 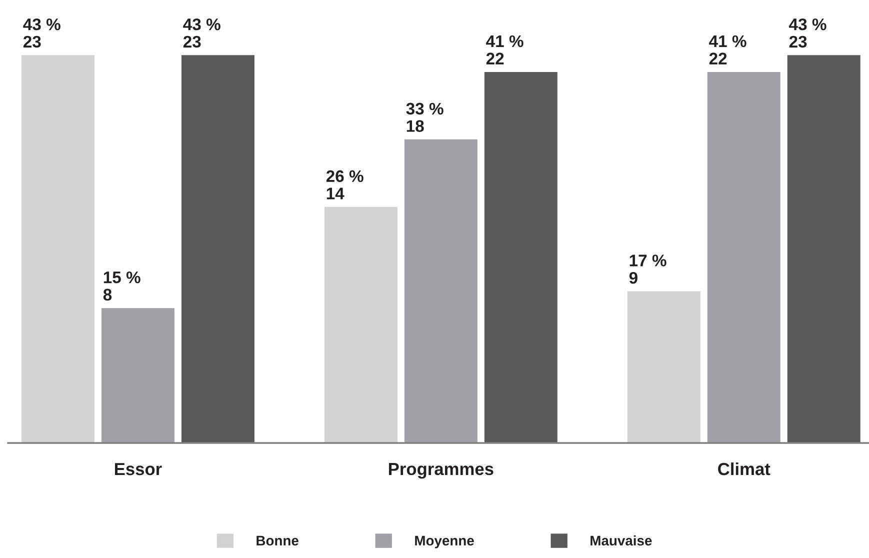 What do you see at coordinates (121, 286) in the screenshot?
I see `data-label: 15 % 8` at bounding box center [121, 286].